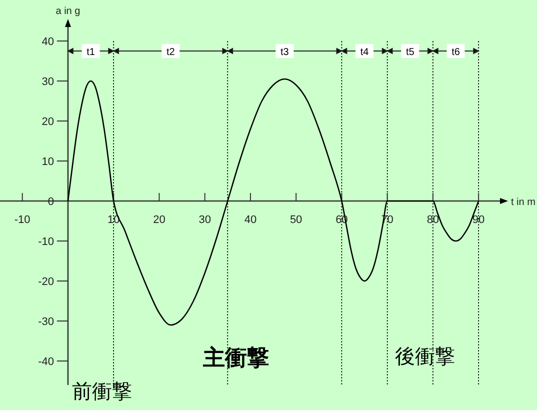 The image size is (537, 410). I want to click on y-tick-label: -30, so click(46, 322).